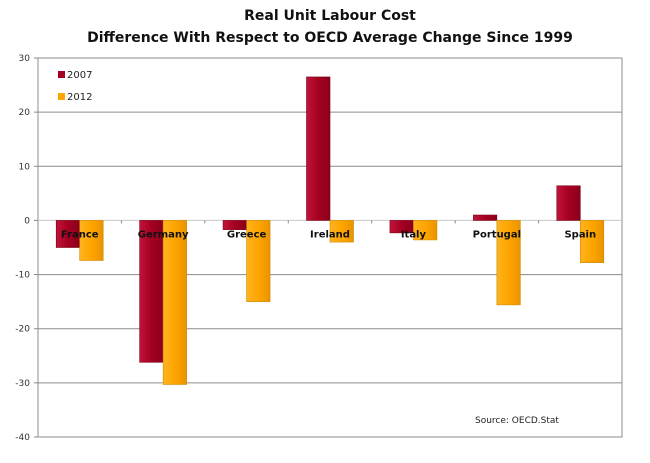  Describe the element at coordinates (247, 234) in the screenshot. I see `category-label: Greece` at that location.